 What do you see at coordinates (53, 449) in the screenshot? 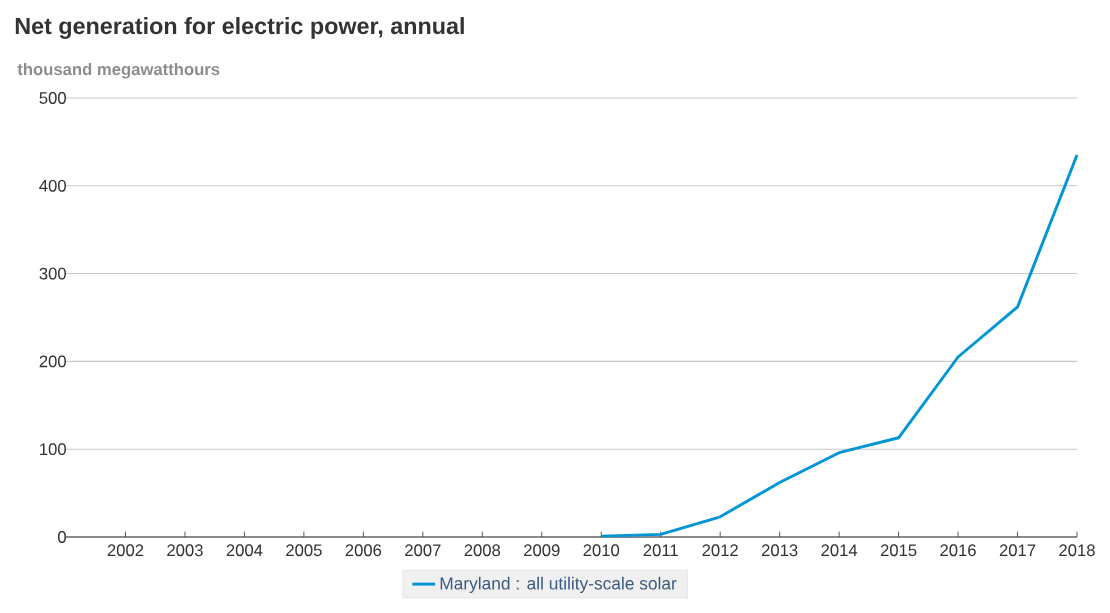
I see `y-tick-label: 100` at bounding box center [53, 449].